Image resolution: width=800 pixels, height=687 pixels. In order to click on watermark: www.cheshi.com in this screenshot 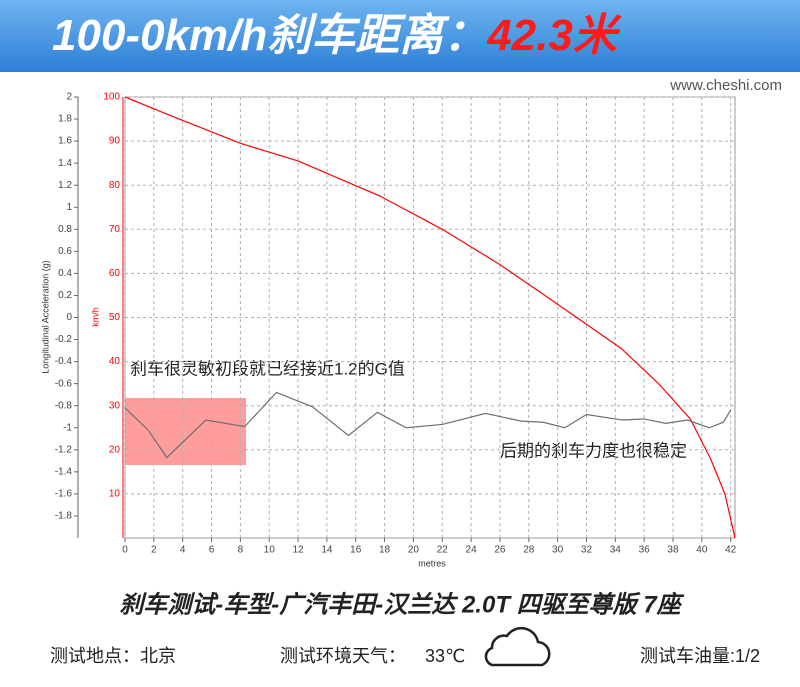, I will do `click(725, 85)`.